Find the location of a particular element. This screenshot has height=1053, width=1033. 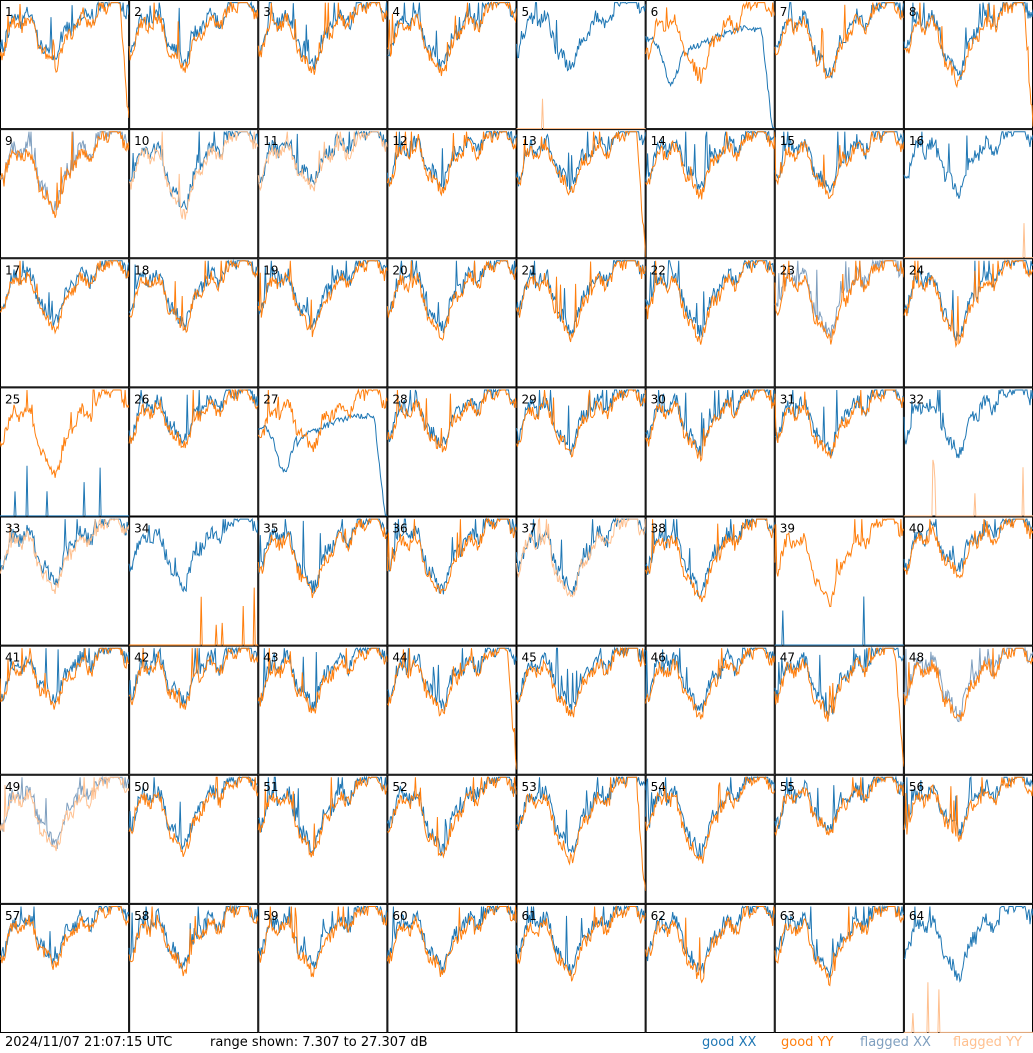

tile-15-yy-trace is located at coordinates (839, 165).